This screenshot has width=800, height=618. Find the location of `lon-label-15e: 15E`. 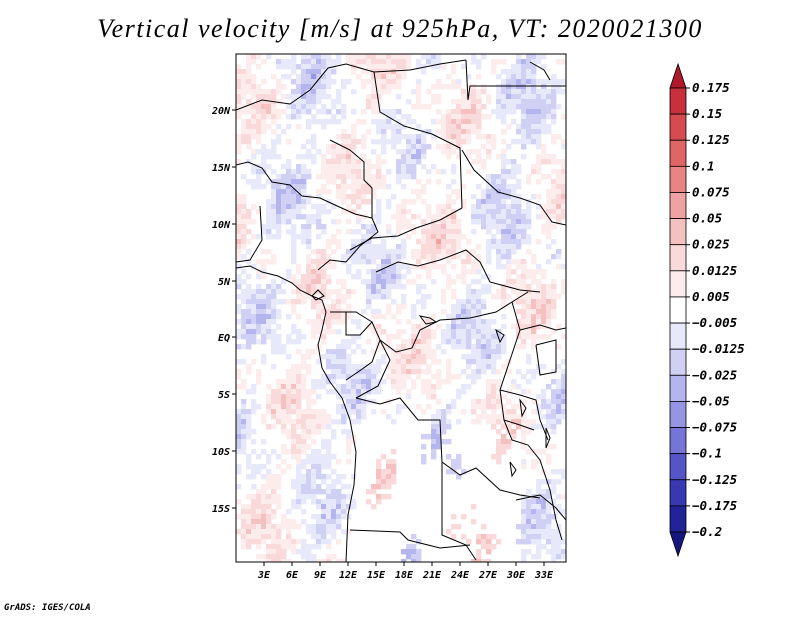

lon-label-15e: 15E is located at coordinates (376, 575).